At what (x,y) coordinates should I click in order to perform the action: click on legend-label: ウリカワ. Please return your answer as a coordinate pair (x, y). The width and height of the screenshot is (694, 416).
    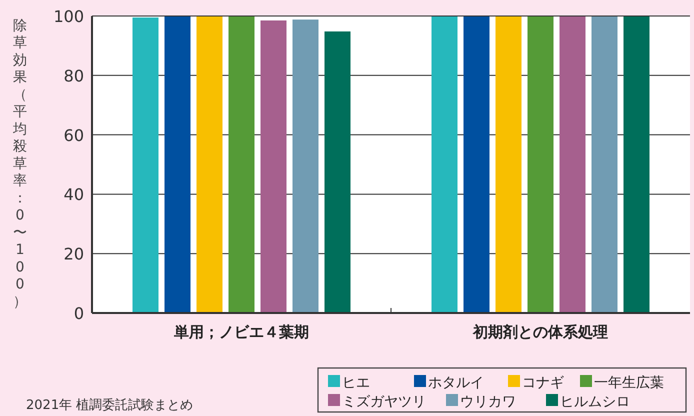
    Looking at the image, I should click on (488, 402).